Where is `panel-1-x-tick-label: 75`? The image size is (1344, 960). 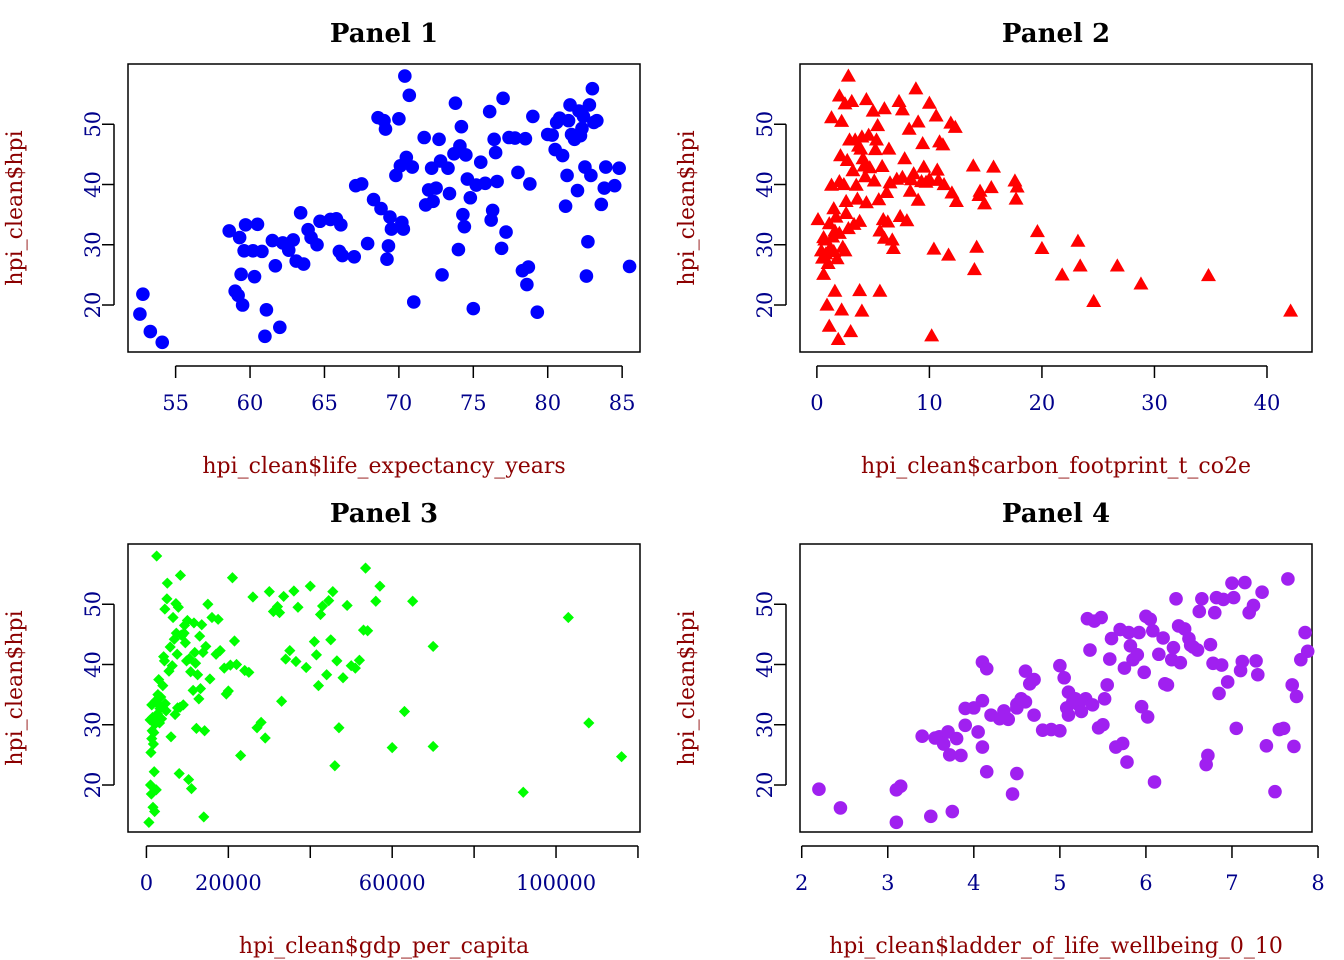 panel-1-x-tick-label: 75 is located at coordinates (473, 403).